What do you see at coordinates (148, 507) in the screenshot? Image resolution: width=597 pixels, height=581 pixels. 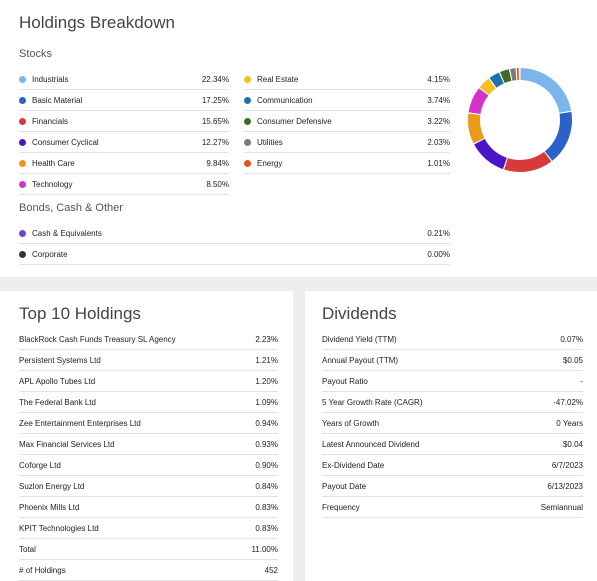 I see `list-item: Phoenix Mills Ltd 0.83%` at bounding box center [148, 507].